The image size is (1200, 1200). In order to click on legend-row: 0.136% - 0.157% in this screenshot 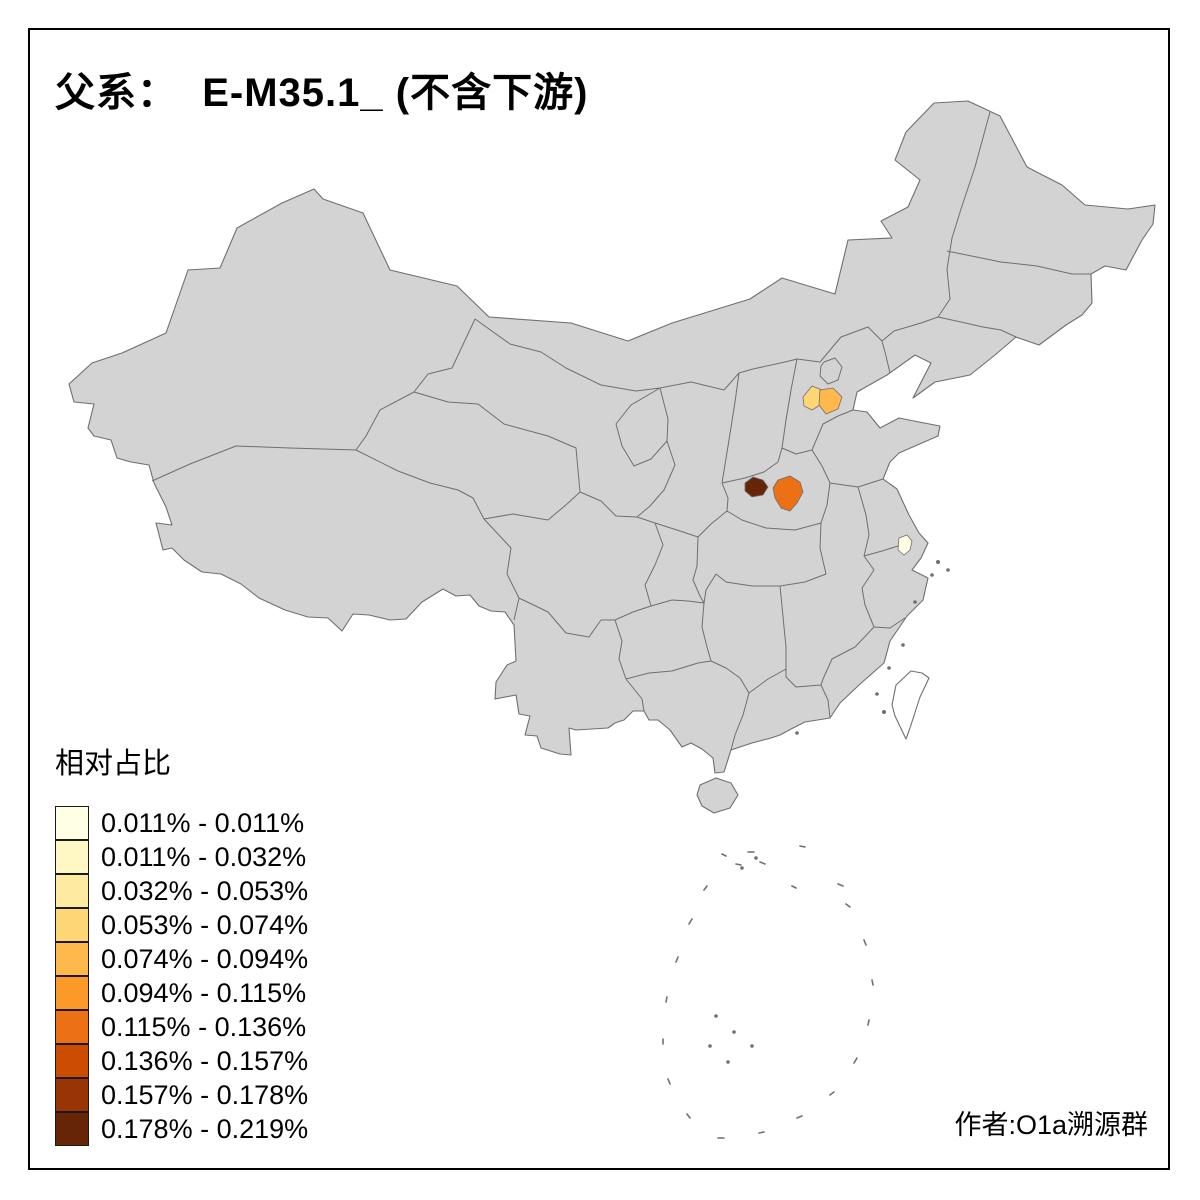, I will do `click(181, 1061)`.